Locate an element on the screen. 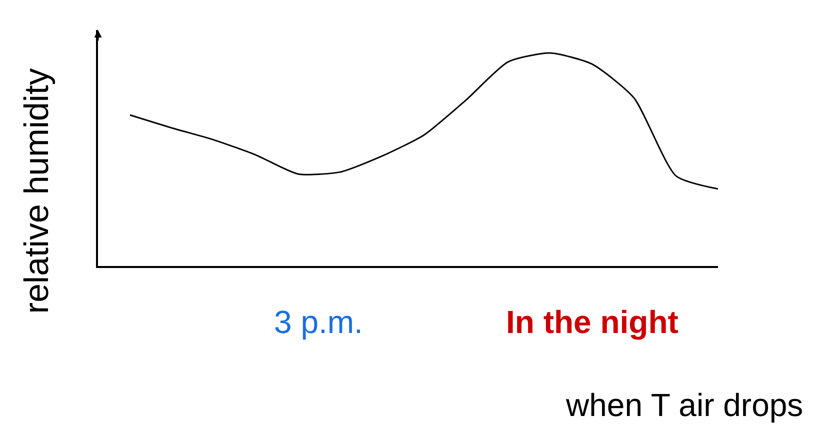 This screenshot has height=425, width=823. text: In the night is located at coordinates (592, 322).